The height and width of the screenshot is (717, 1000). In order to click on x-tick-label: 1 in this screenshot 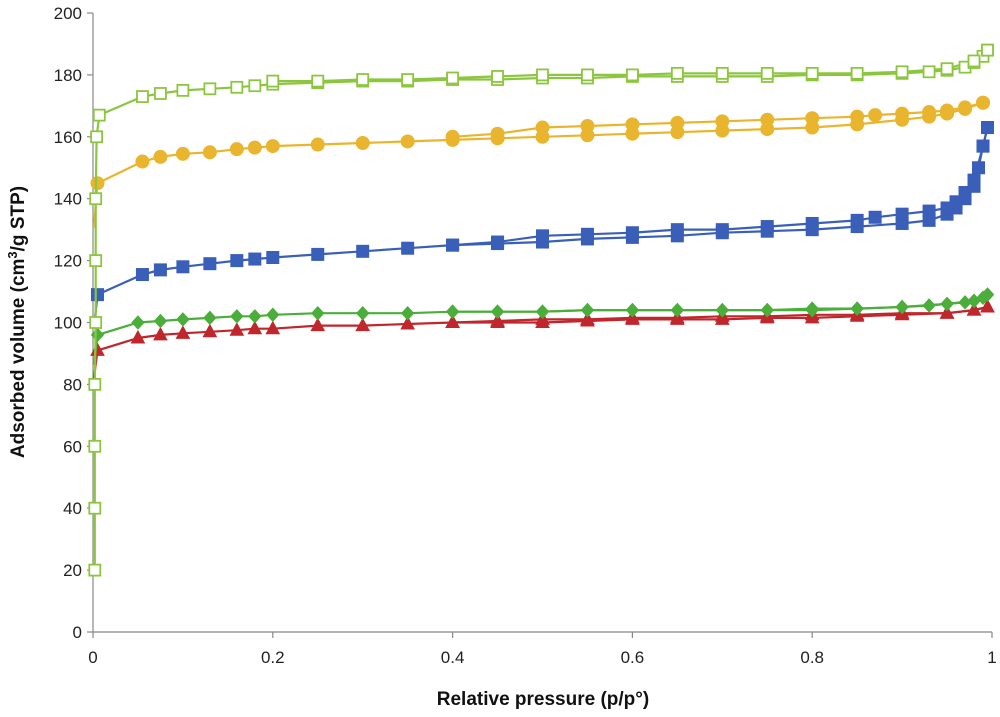, I will do `click(991, 657)`.